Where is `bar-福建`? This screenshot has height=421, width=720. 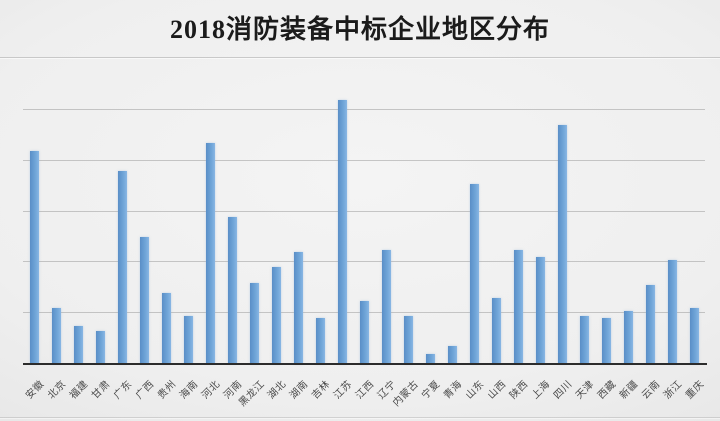 bar-福建 is located at coordinates (78, 344).